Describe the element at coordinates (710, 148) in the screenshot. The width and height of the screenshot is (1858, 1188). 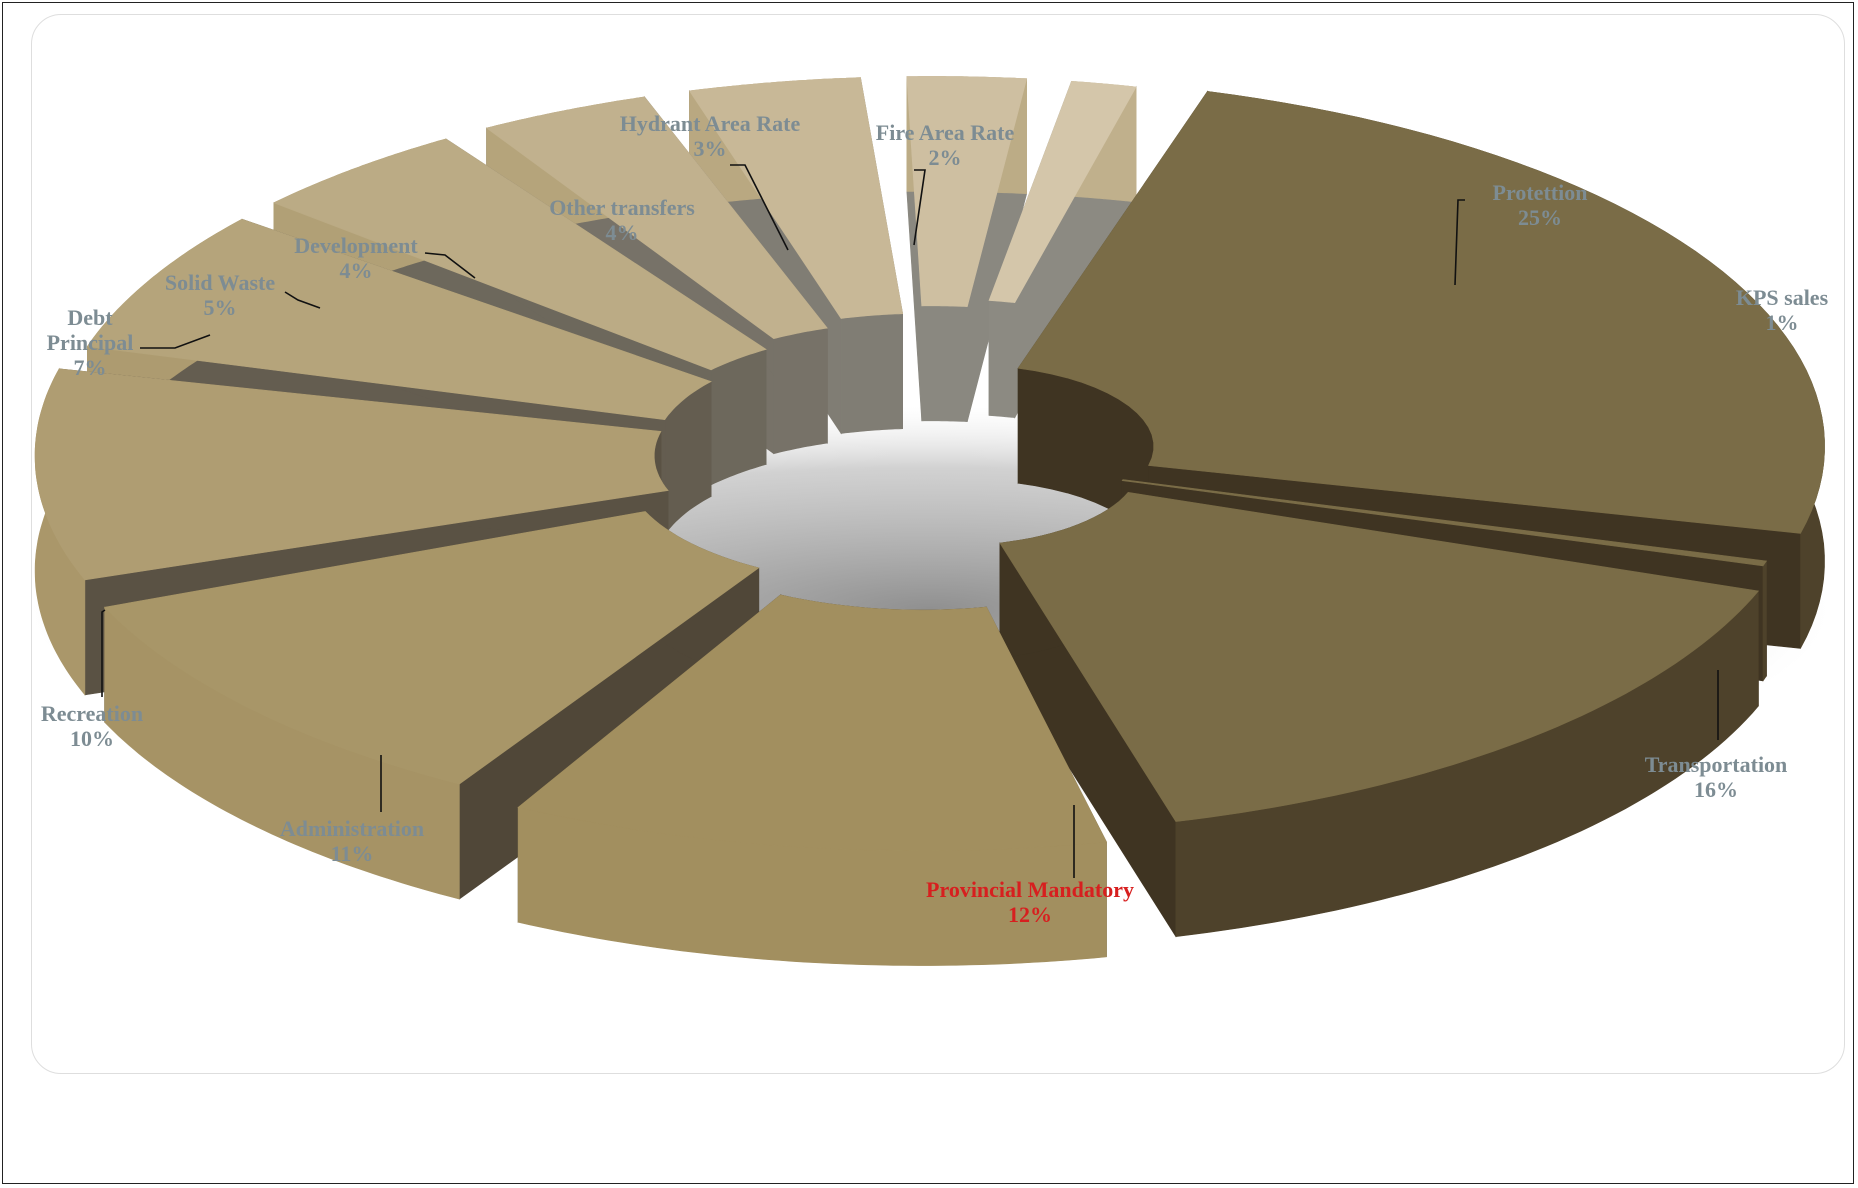
I see `slice-percent: 3%` at that location.